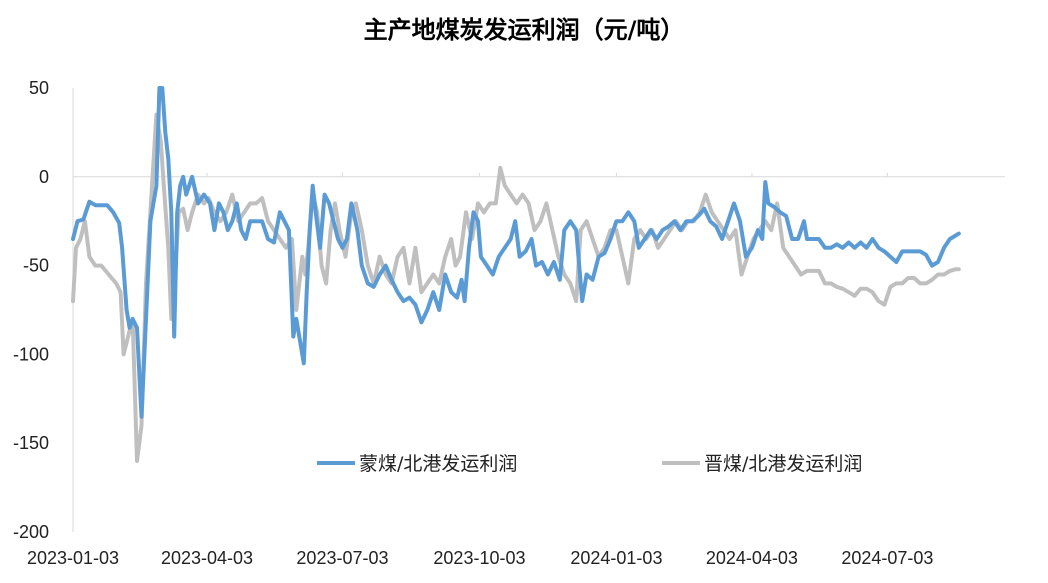 This screenshot has width=1048, height=583. I want to click on x-tick-label: 2024-01-03, so click(616, 558).